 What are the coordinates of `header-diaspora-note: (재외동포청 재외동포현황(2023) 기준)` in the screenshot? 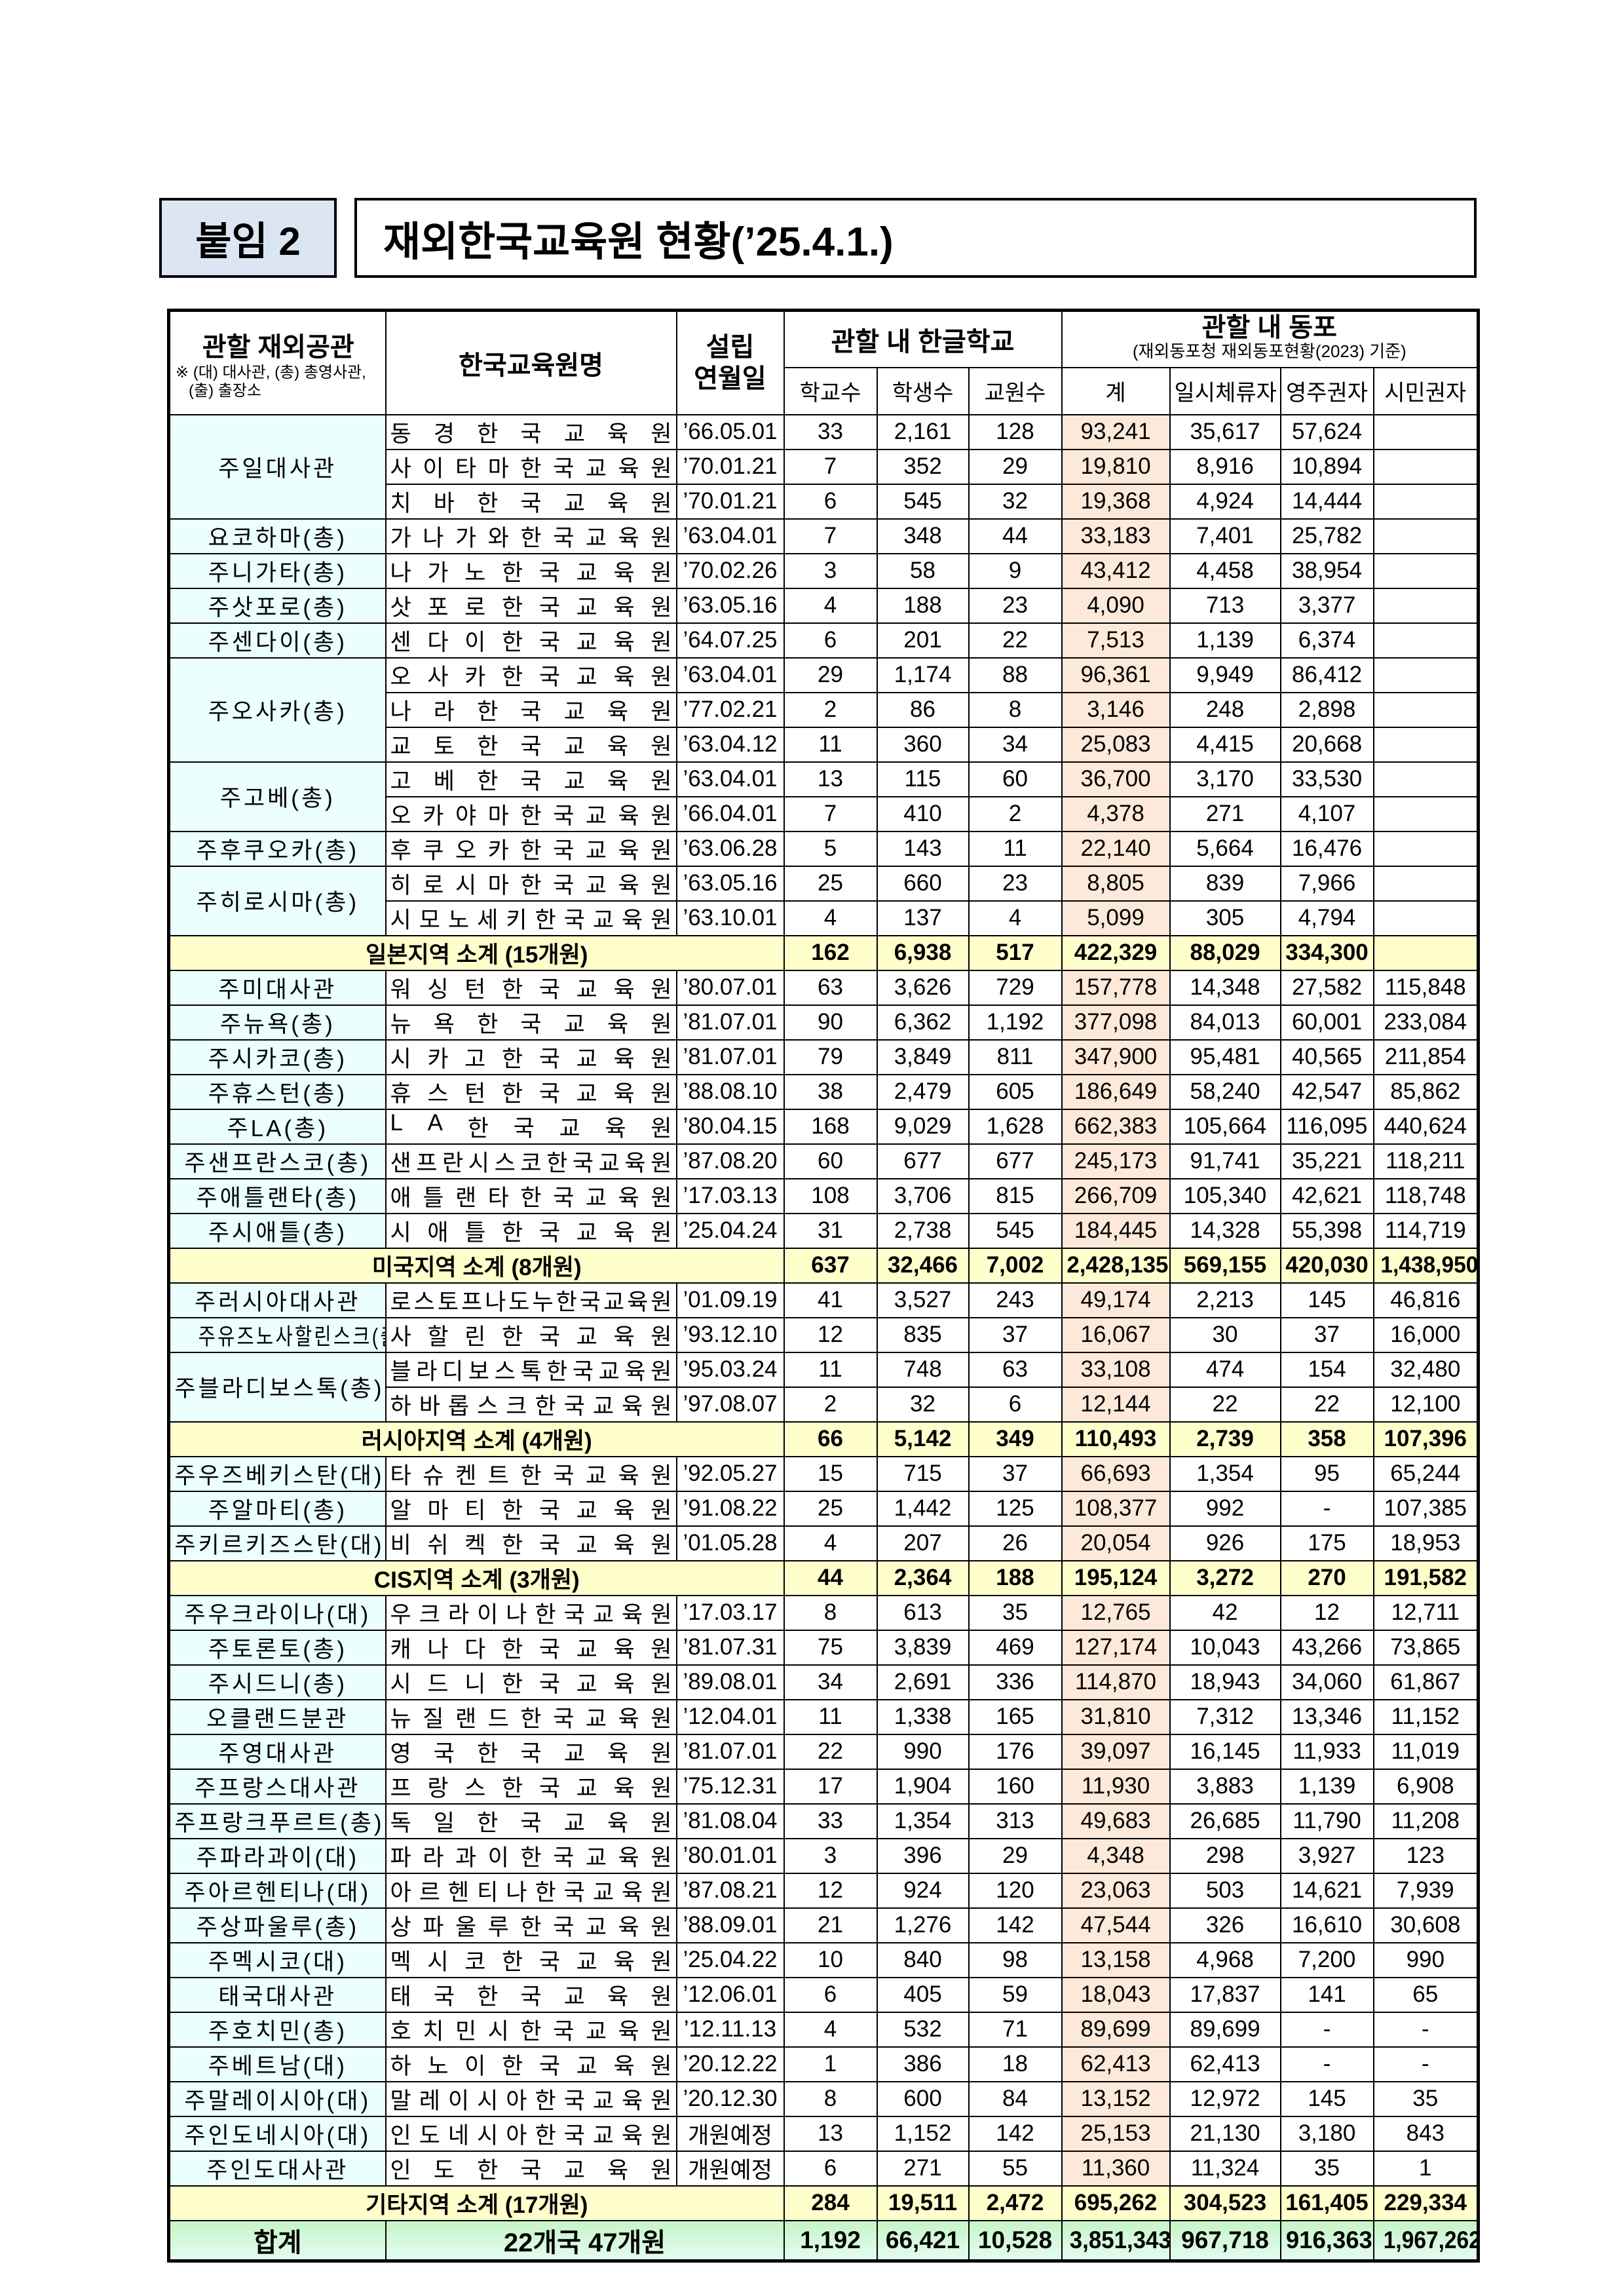 It's located at (1269, 351).